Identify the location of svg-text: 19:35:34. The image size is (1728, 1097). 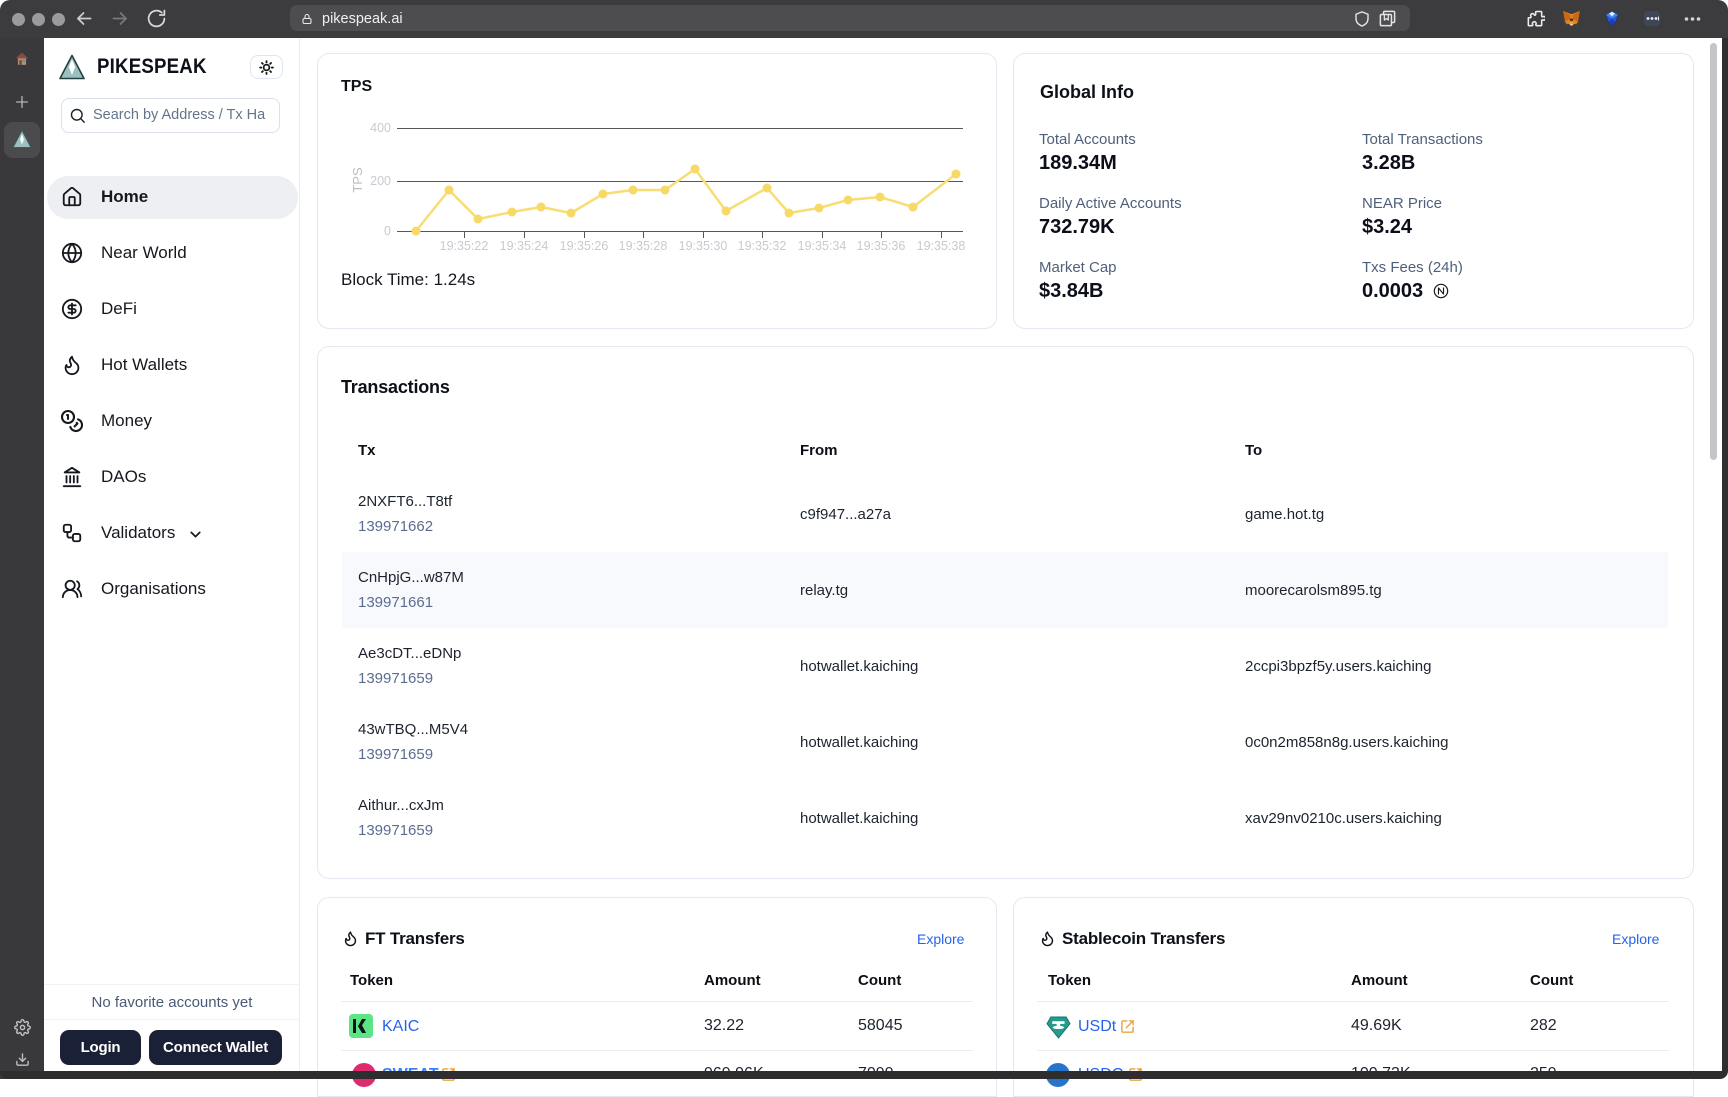
(822, 246).